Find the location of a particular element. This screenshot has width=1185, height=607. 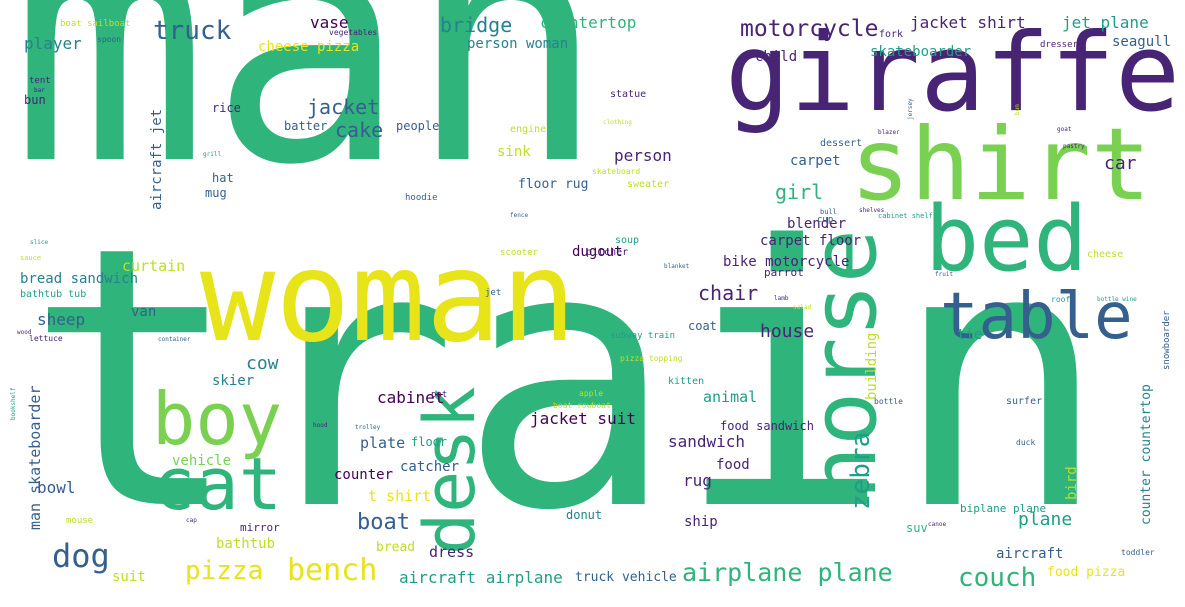

word-jacket-shirt: jacket shirt is located at coordinates (968, 22).